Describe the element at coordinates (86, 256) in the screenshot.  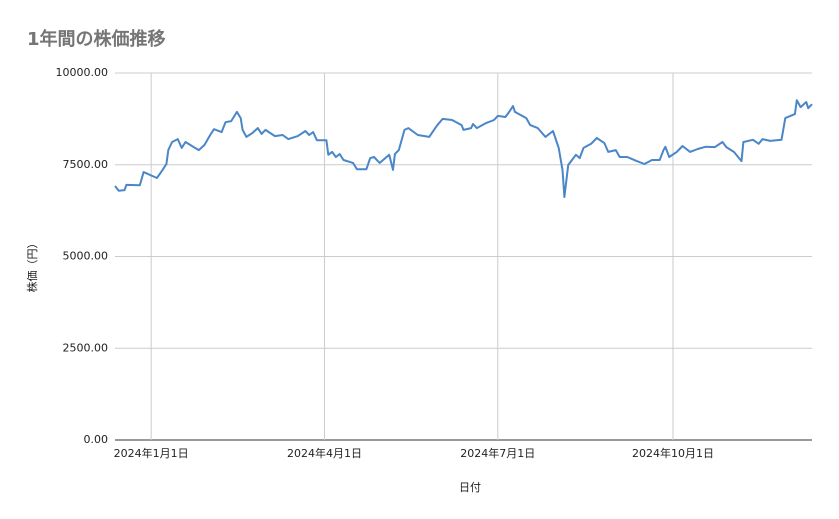
I see `y-tick-label: 5000.00` at that location.